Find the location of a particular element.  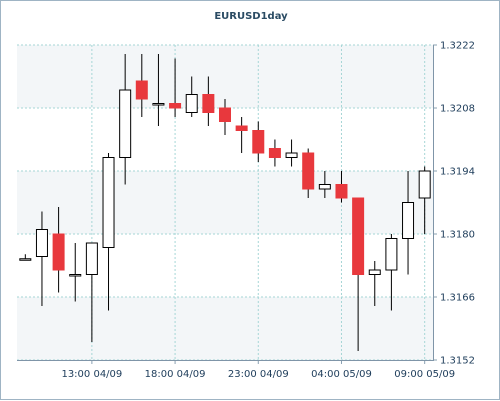

x-tick-label: 18:00 04/09 is located at coordinates (175, 374).